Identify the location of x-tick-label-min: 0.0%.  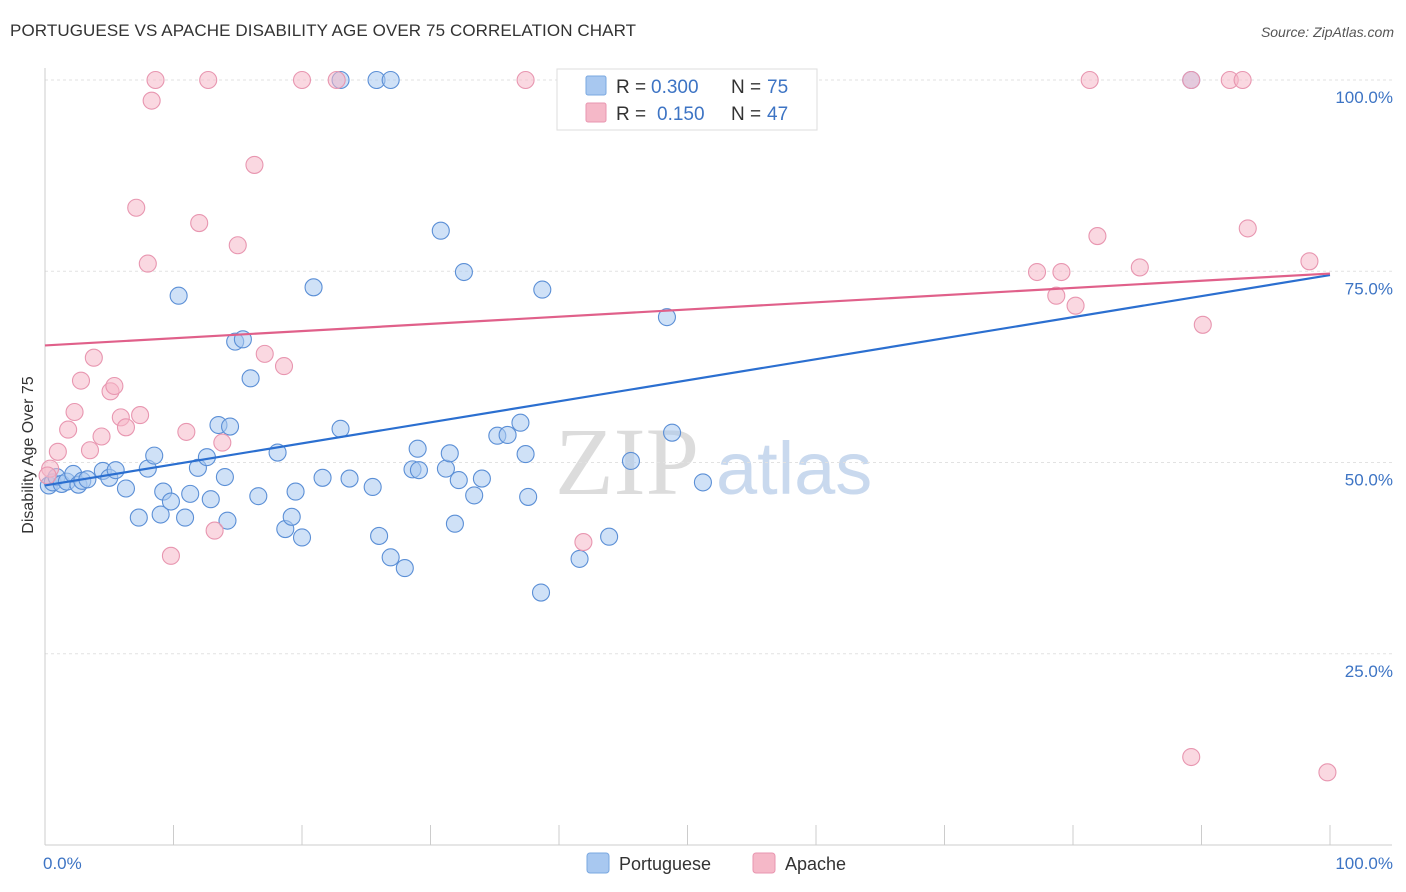
(62, 863).